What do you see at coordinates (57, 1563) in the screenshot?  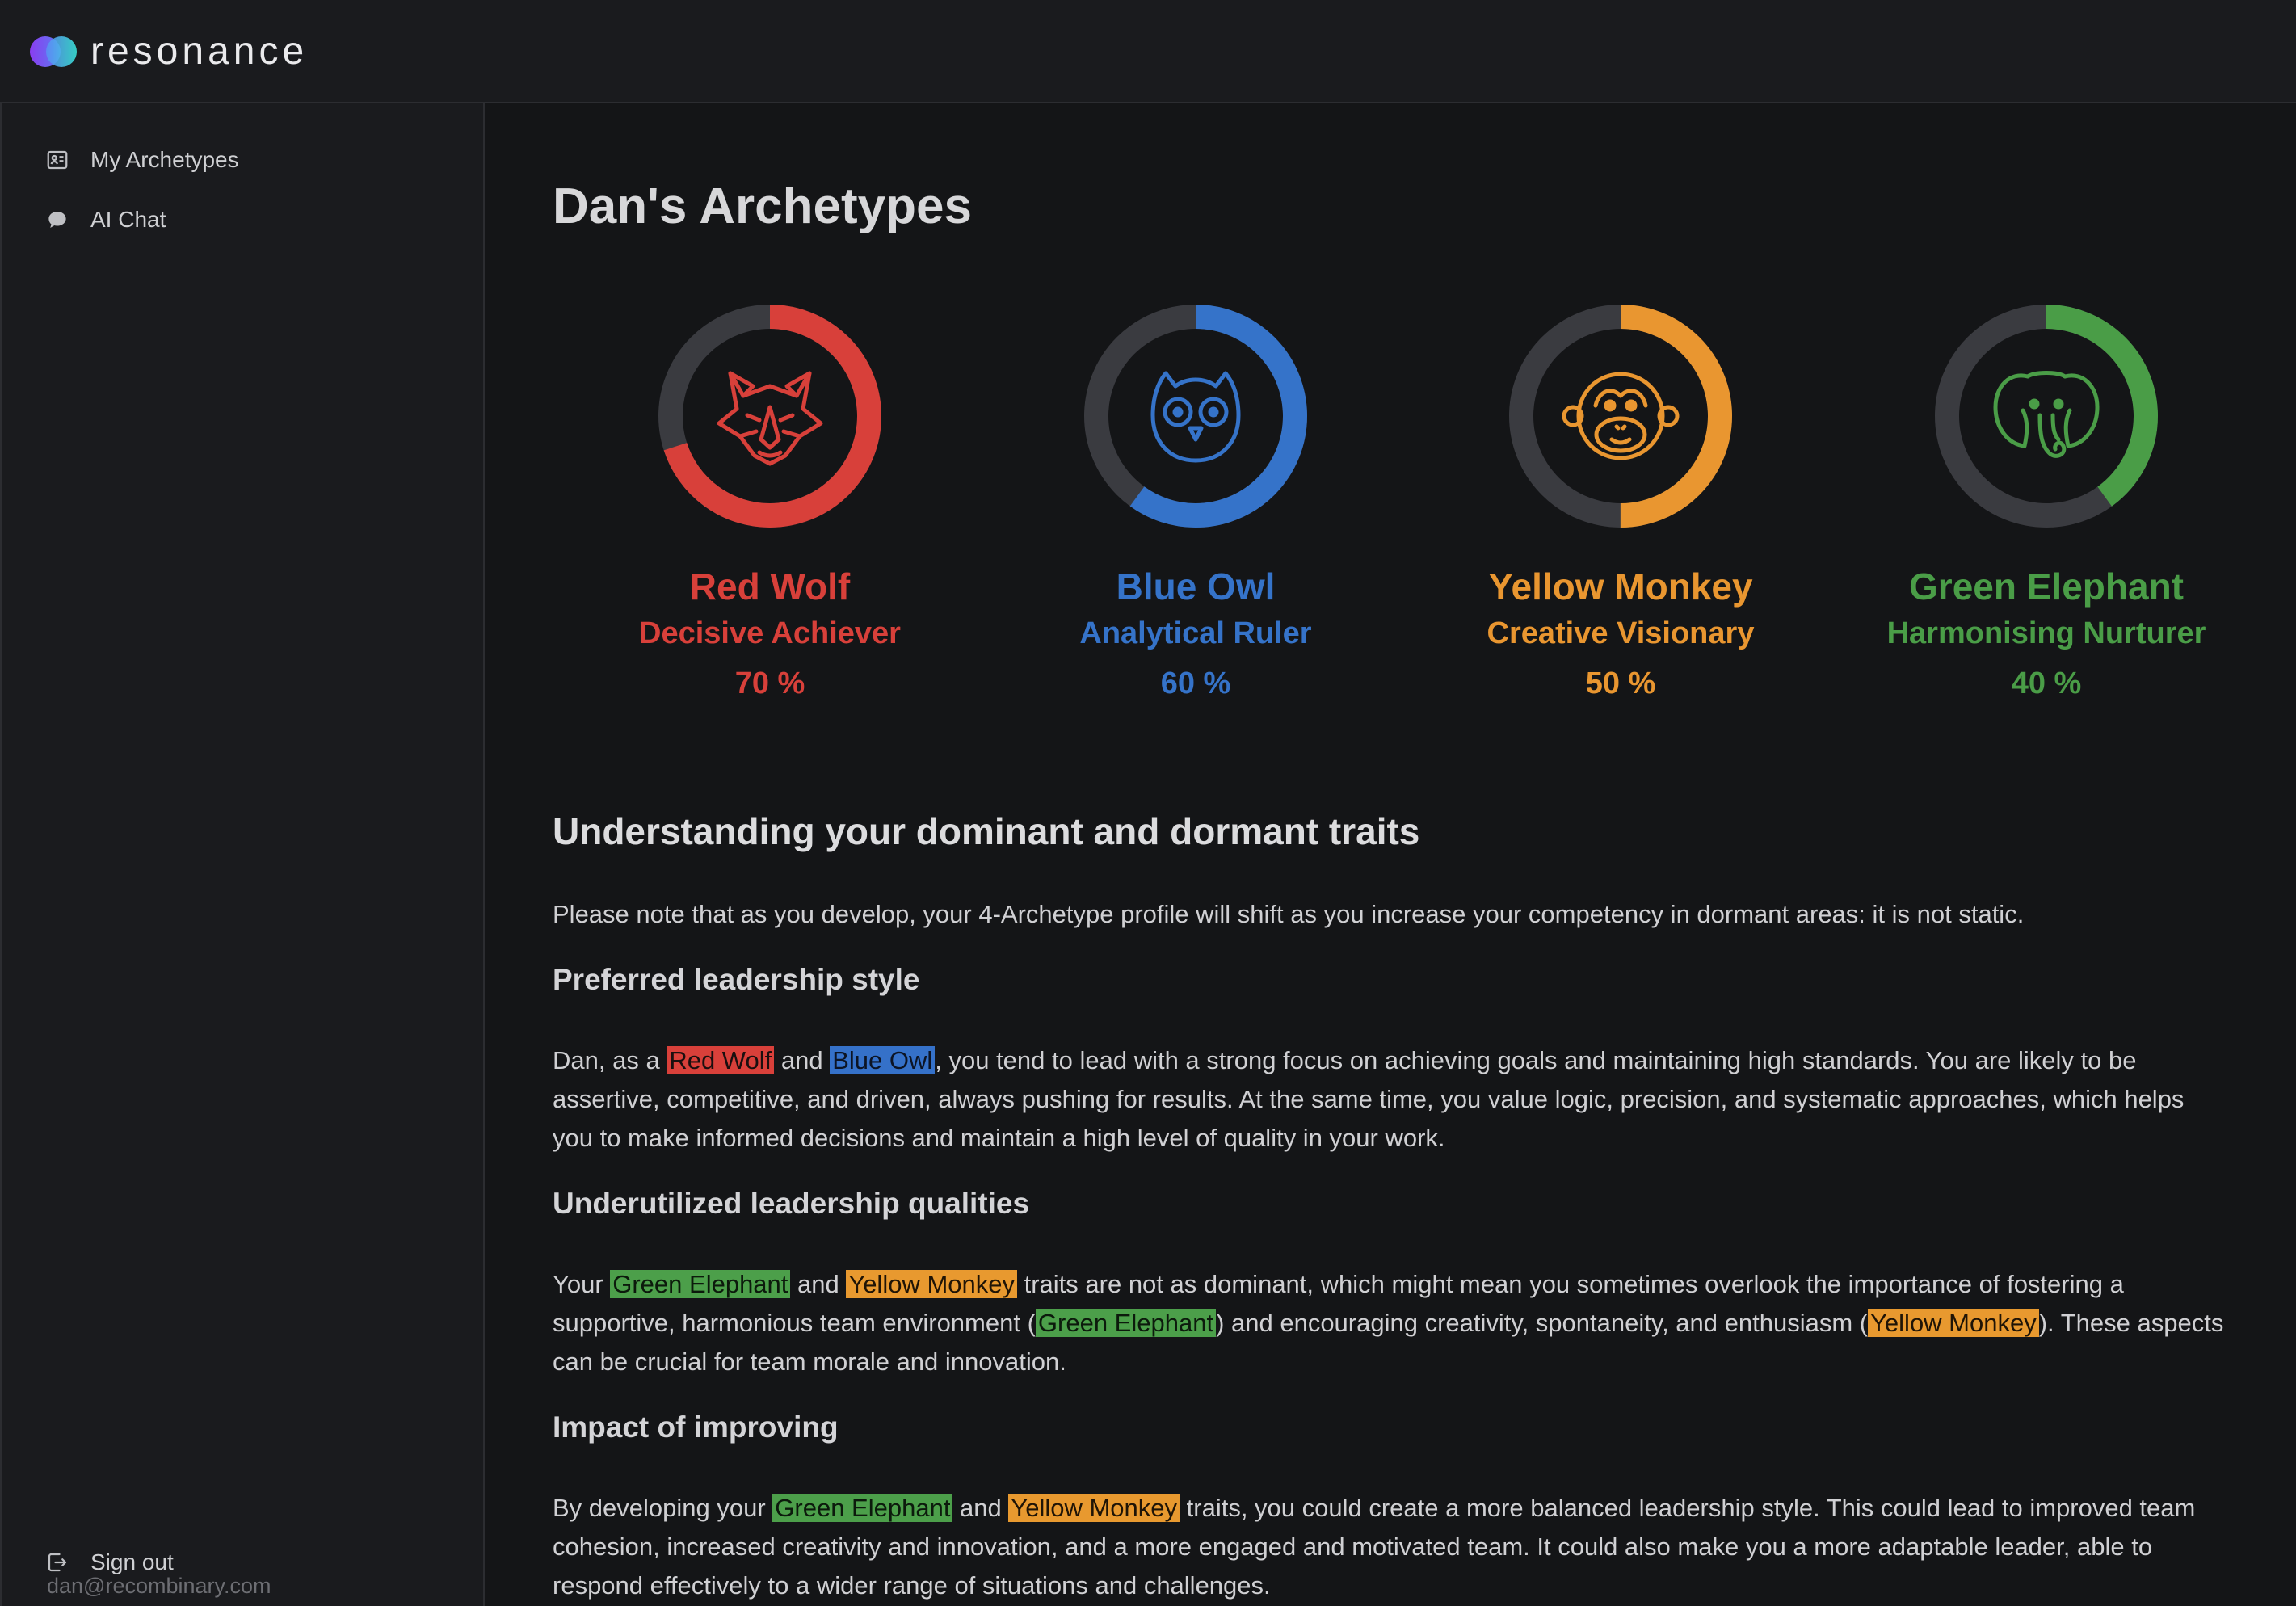 I see `sign-out-icon` at bounding box center [57, 1563].